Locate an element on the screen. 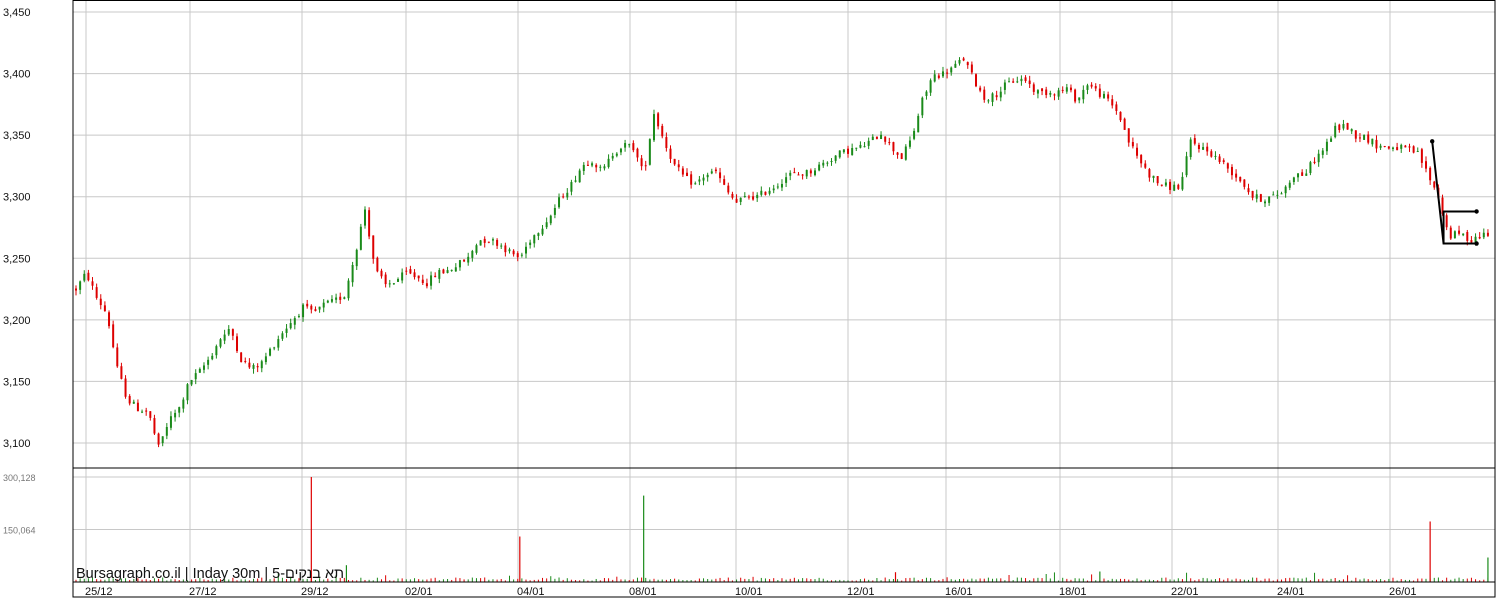 This screenshot has width=1496, height=603. date-tick-label: 27/12 is located at coordinates (203, 592).